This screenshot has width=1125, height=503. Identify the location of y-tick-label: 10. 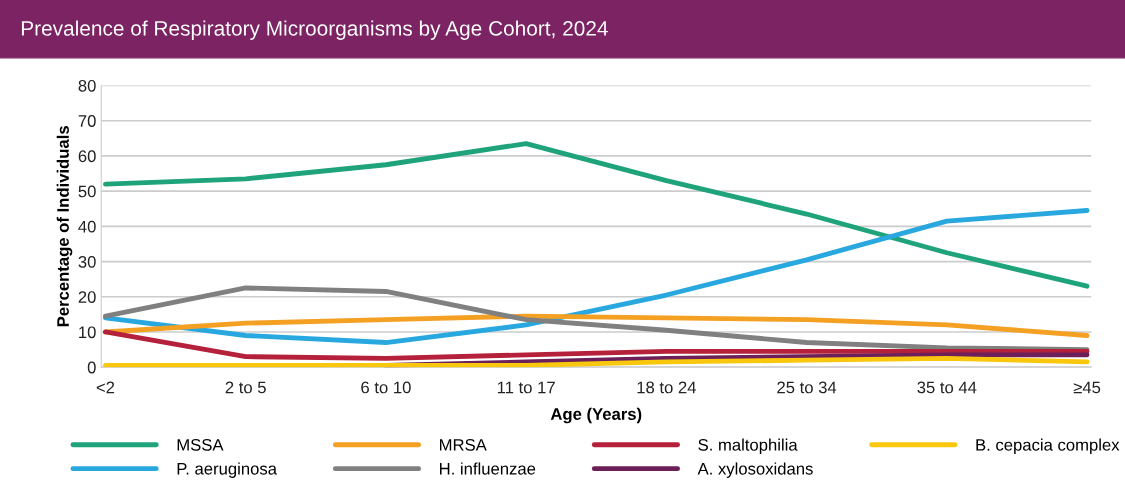
(87, 332).